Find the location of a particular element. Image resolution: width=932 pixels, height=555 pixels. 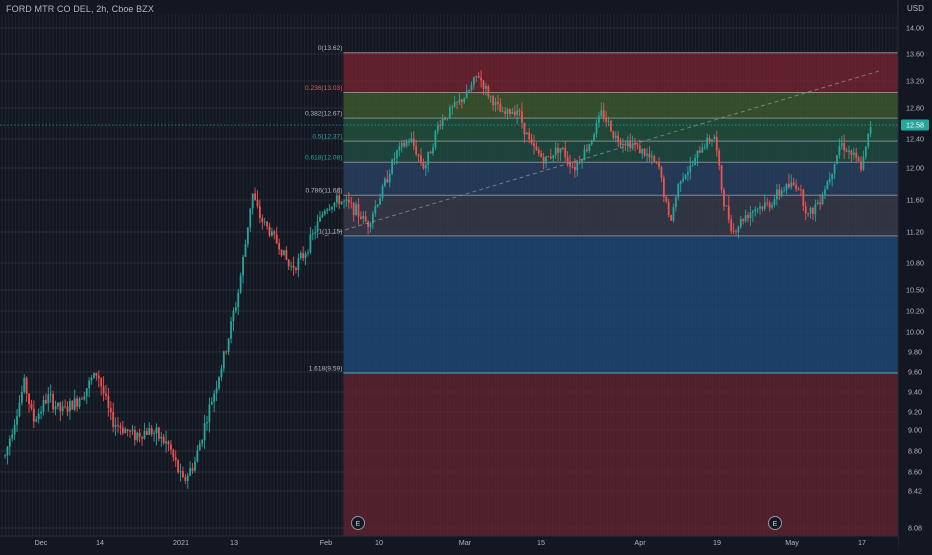

time-tick-label: Mar is located at coordinates (465, 542).